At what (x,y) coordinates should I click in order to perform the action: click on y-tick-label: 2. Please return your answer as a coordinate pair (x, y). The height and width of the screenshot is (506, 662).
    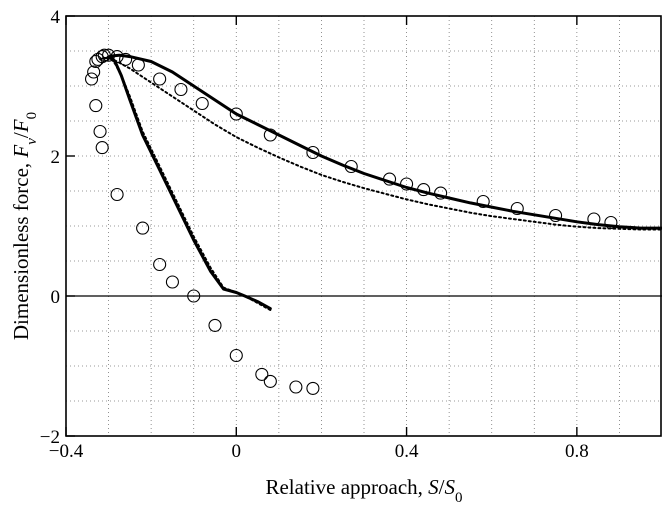
    Looking at the image, I should click on (56, 157).